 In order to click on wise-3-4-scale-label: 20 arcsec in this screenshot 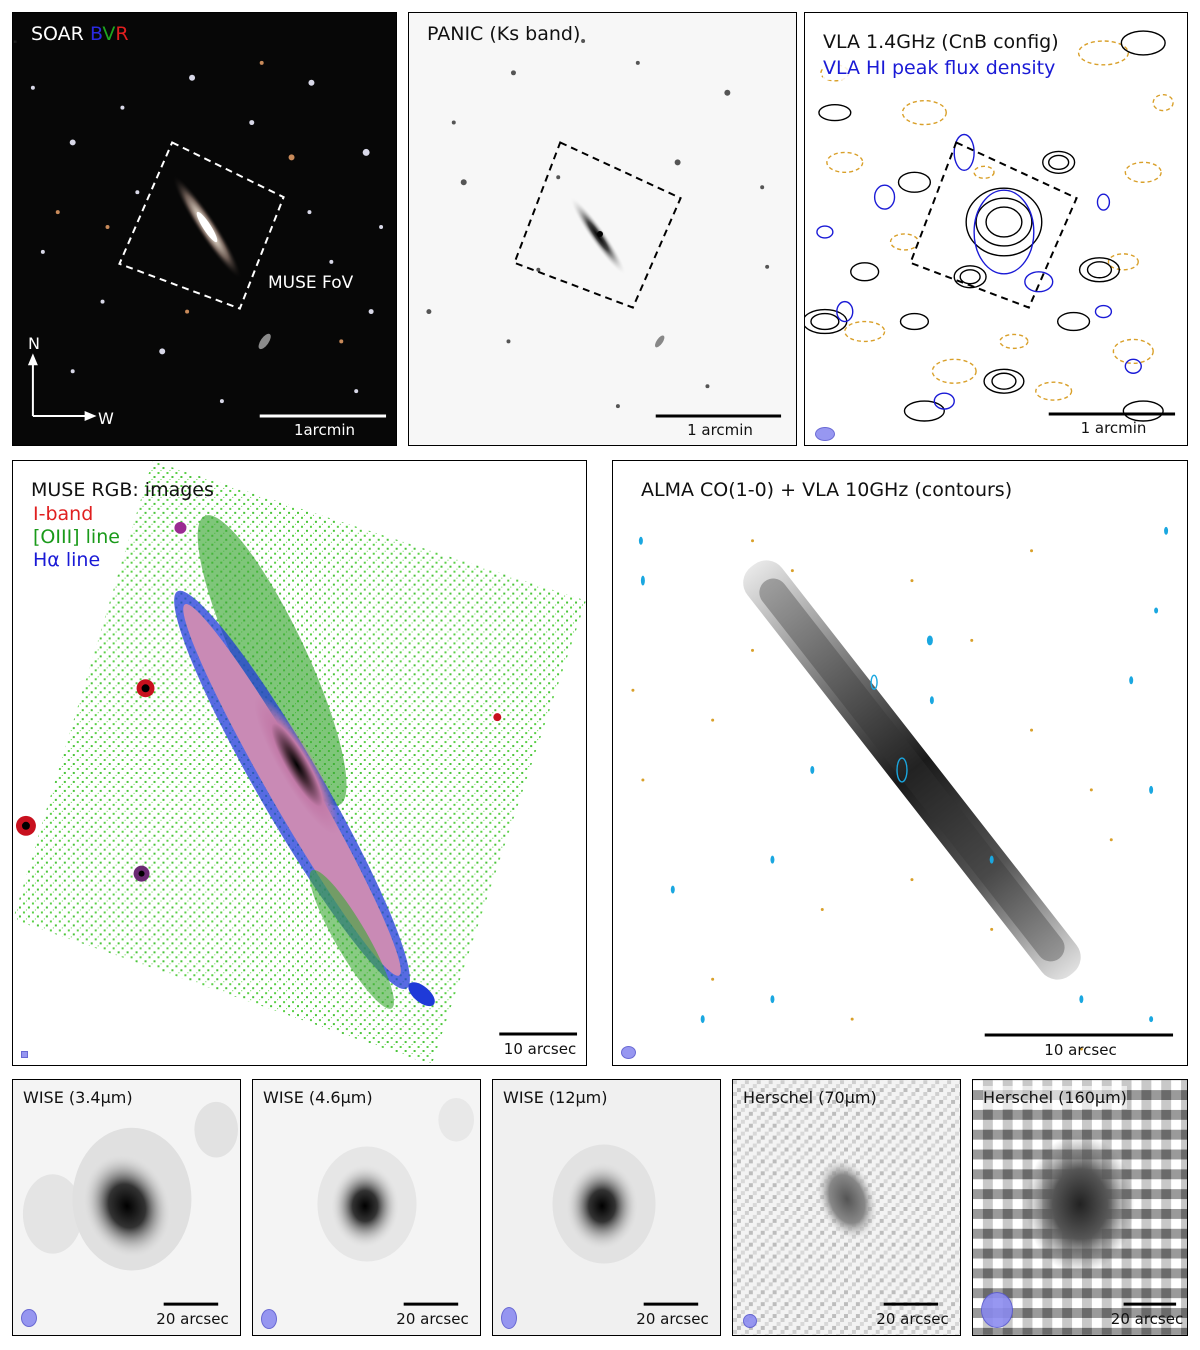, I will do `click(192, 1319)`.